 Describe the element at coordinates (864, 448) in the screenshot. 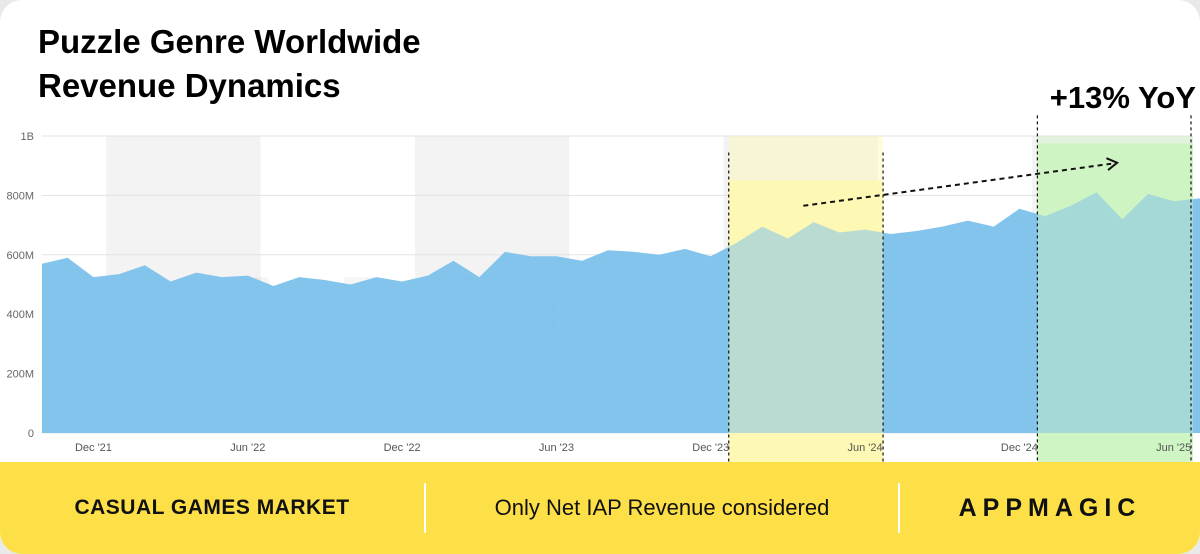

I see `x-tick-label: Jun '24` at that location.